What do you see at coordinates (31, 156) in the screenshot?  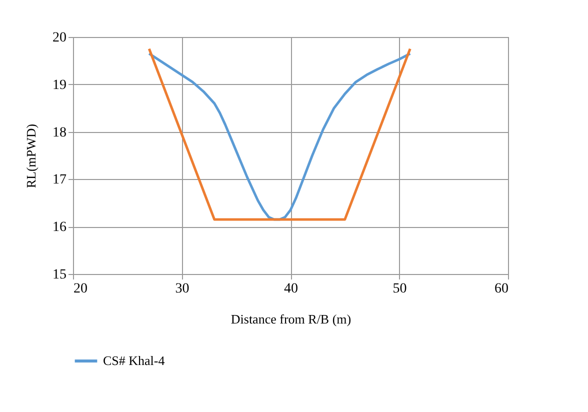 I see `y-axis-title: RL(mPWD)` at bounding box center [31, 156].